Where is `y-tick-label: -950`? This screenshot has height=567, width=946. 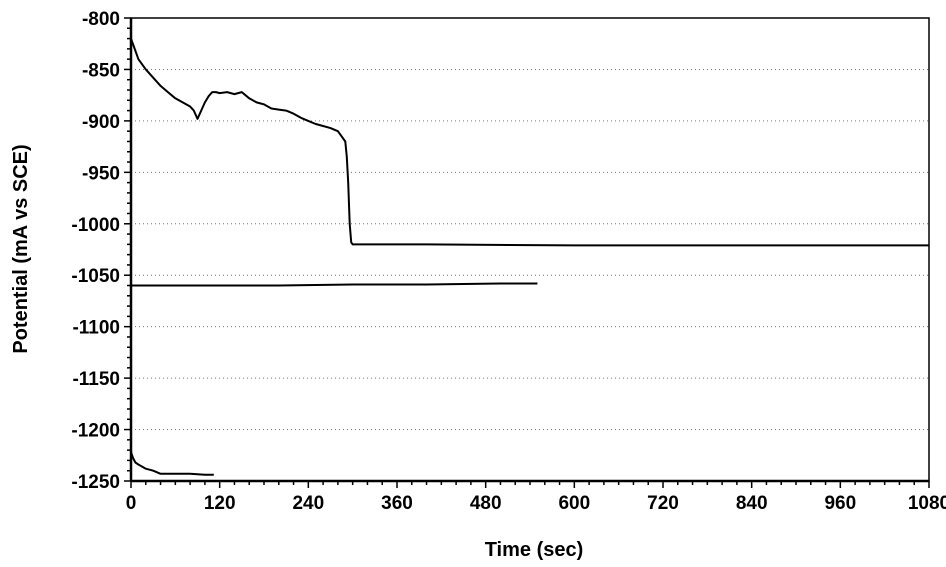
y-tick-label: -950 is located at coordinates (101, 173).